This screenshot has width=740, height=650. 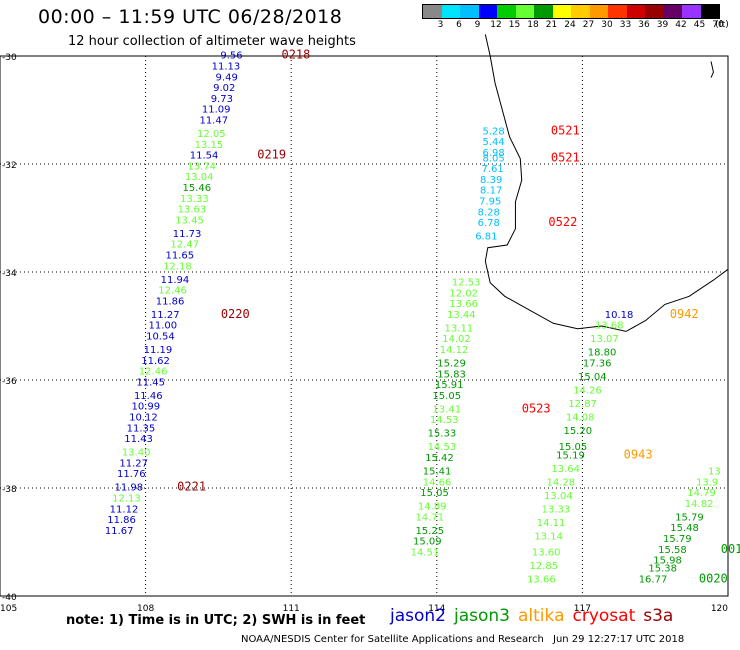 I want to click on swh-value: 14.28, so click(x=560, y=482).